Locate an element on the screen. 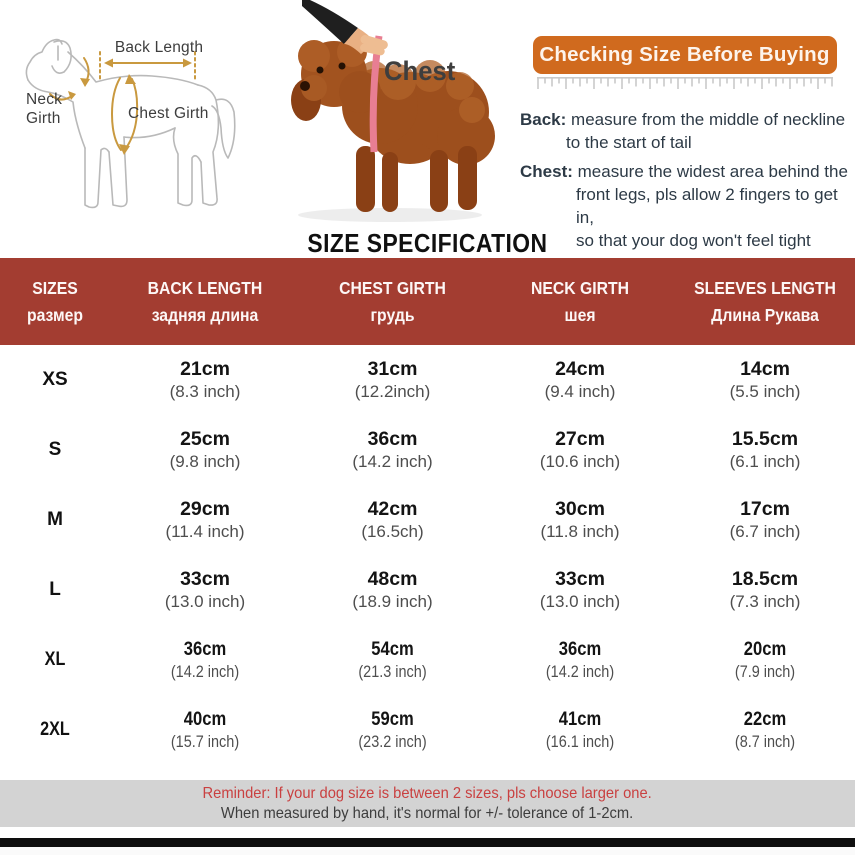 The width and height of the screenshot is (855, 855). chest-girth-cell: 59cm (23.2 inch) is located at coordinates (392, 729).